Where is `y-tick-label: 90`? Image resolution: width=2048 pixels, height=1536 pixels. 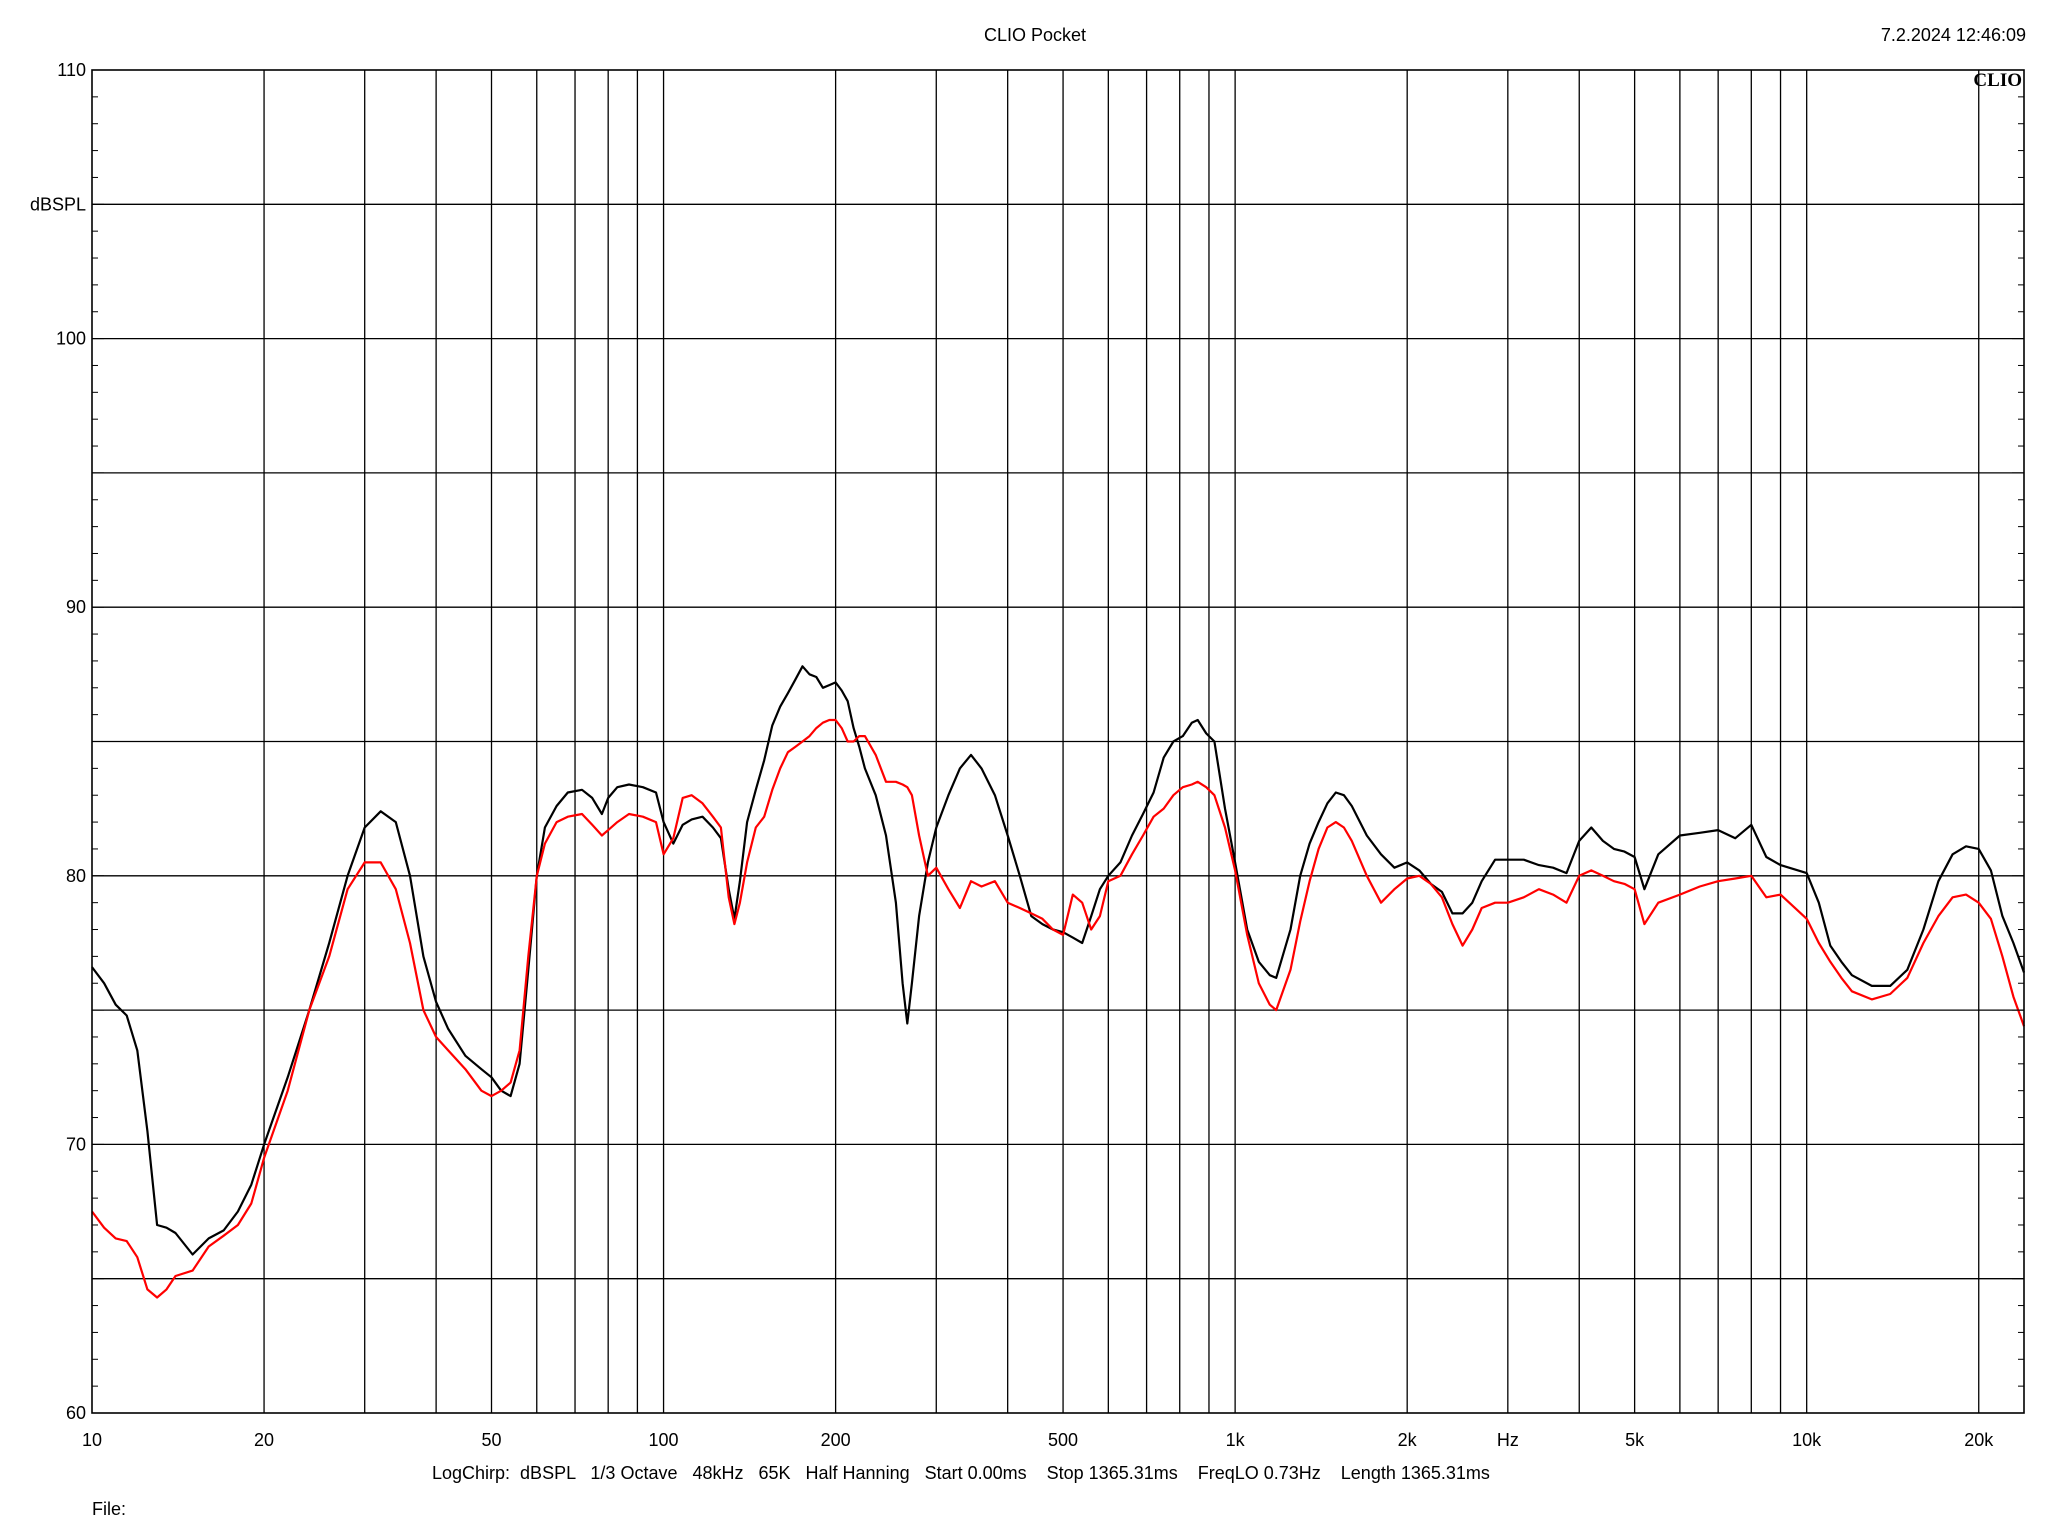
y-tick-label: 90 is located at coordinates (76, 607).